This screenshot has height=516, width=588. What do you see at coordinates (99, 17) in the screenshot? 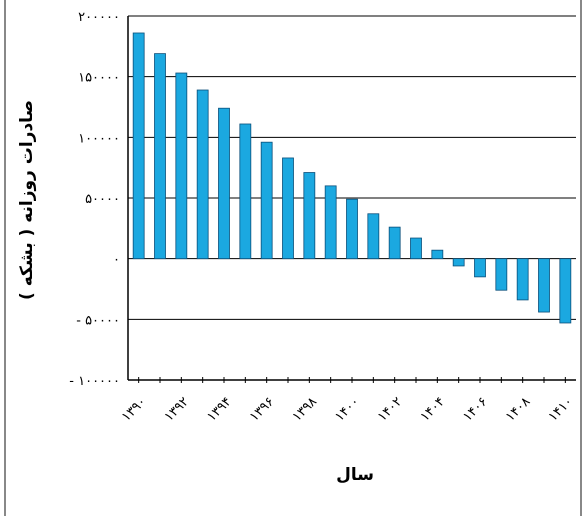
I see `y-tick-label-0: ۲۰۰۰۰۰` at bounding box center [99, 17].